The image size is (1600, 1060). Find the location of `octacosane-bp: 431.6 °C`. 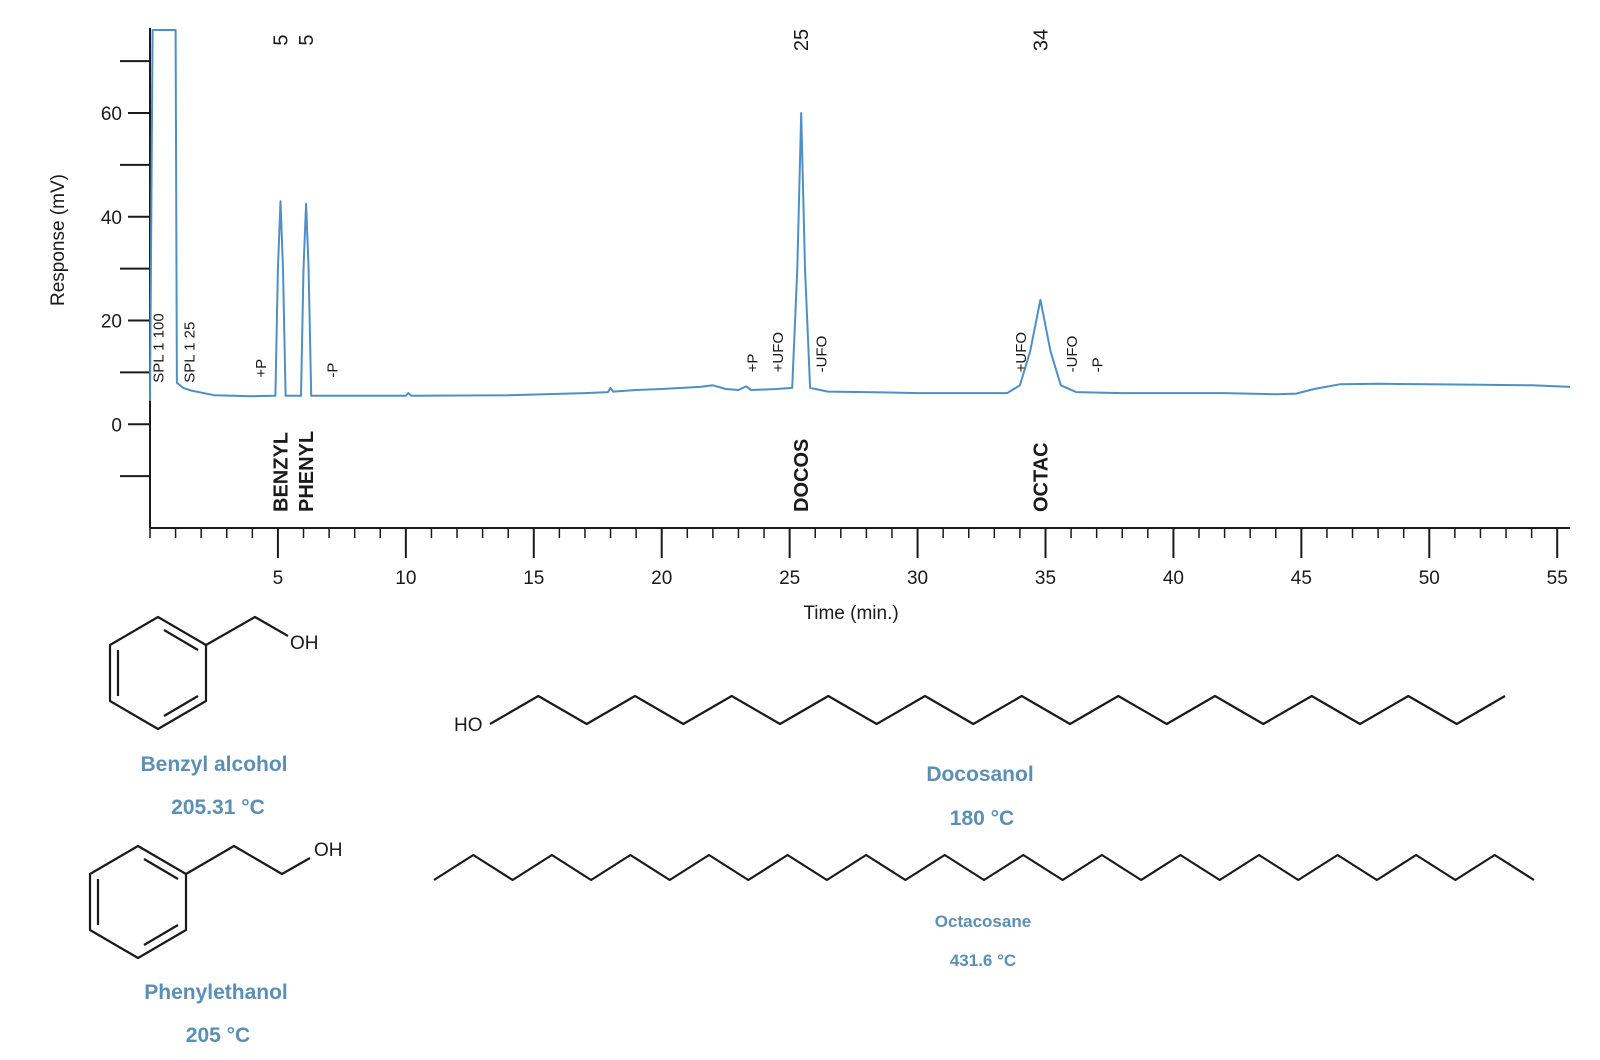

octacosane-bp: 431.6 °C is located at coordinates (983, 960).